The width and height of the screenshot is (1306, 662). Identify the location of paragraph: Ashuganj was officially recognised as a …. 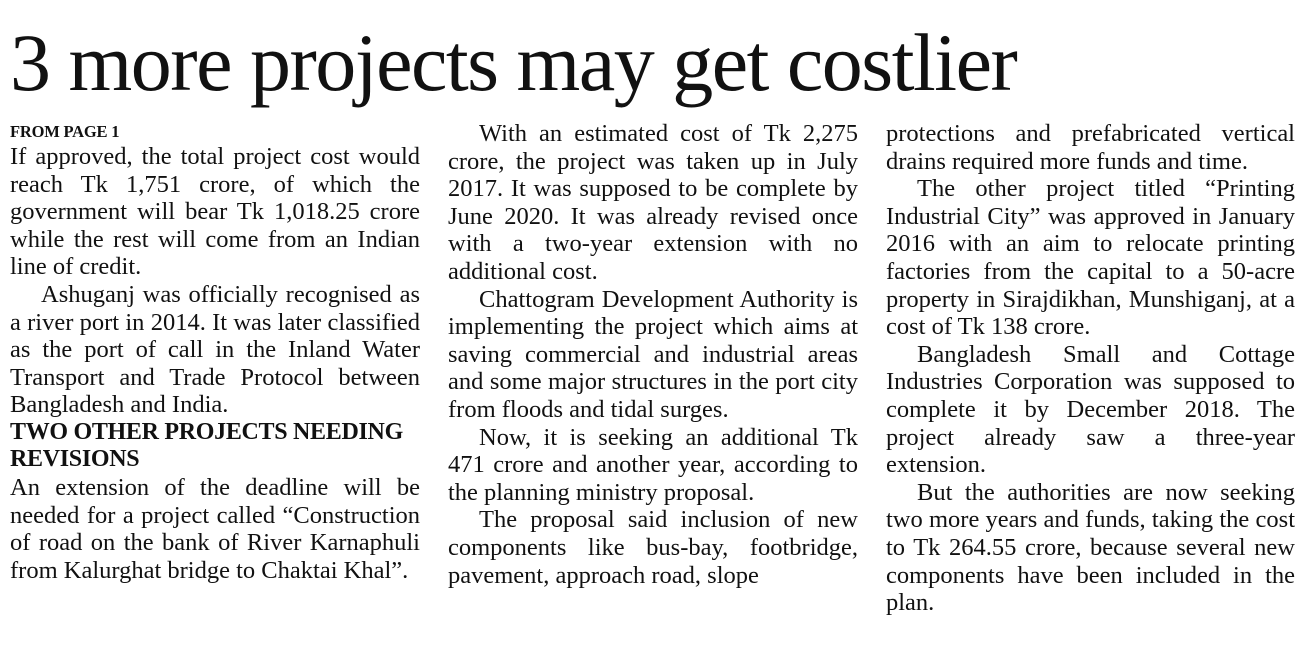
(215, 349).